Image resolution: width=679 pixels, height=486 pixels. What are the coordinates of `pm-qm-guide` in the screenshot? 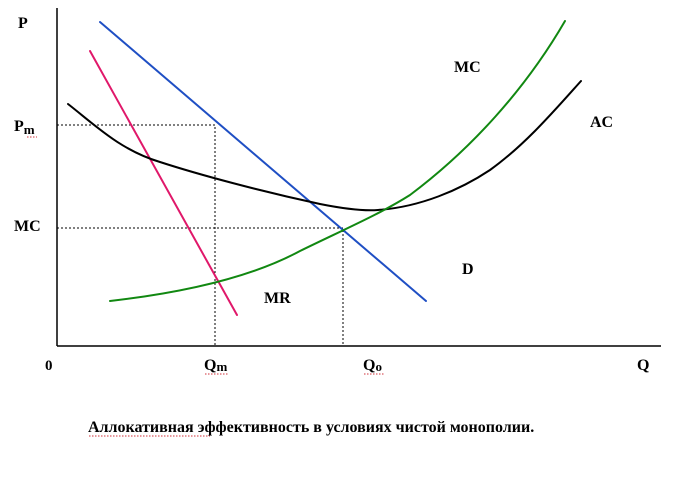 It's located at (136, 235).